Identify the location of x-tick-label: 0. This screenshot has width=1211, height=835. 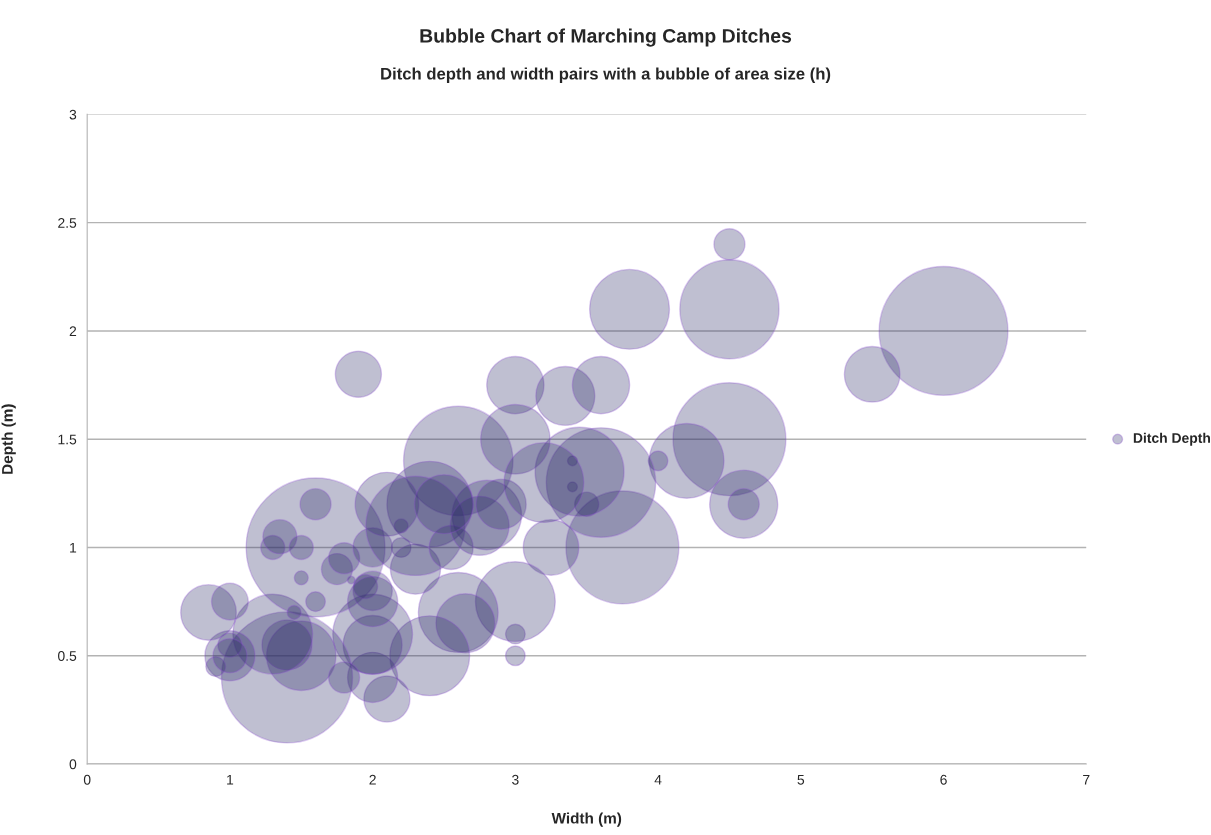
(87, 779).